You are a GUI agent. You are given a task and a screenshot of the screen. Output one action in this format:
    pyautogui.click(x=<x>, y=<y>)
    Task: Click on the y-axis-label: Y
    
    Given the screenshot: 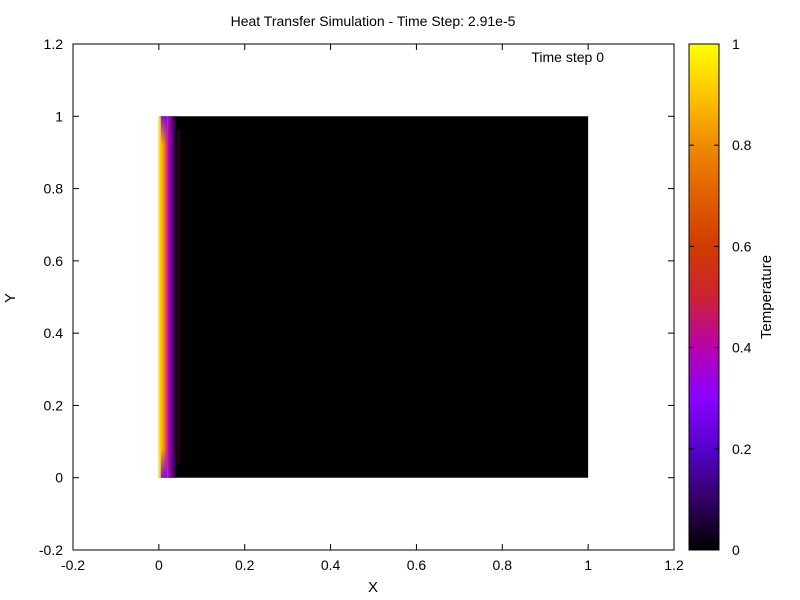 What is the action you would take?
    pyautogui.click(x=10, y=298)
    